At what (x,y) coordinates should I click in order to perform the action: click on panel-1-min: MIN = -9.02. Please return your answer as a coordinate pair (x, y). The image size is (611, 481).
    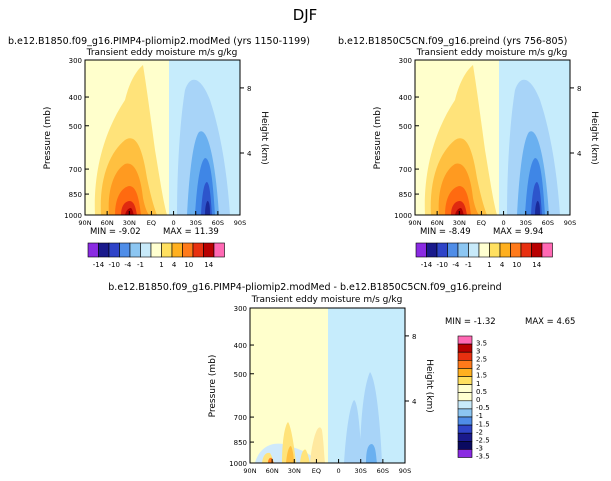
    Looking at the image, I should click on (115, 232).